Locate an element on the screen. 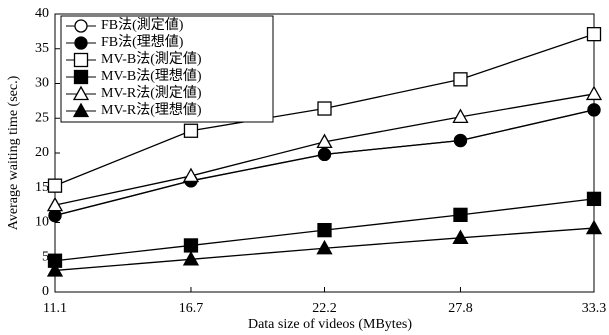 This screenshot has height=335, width=609. legend-label: FB法(測定値) is located at coordinates (142, 25).